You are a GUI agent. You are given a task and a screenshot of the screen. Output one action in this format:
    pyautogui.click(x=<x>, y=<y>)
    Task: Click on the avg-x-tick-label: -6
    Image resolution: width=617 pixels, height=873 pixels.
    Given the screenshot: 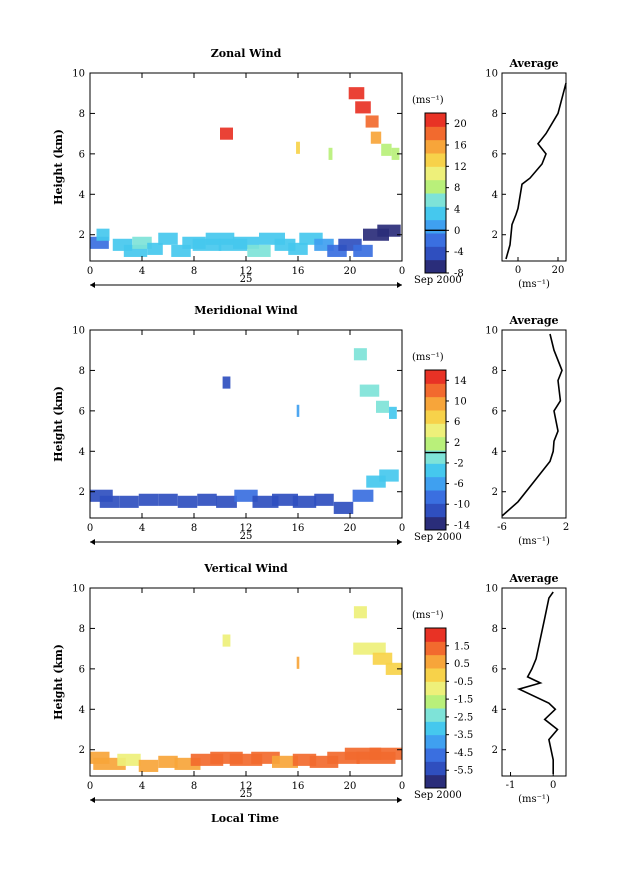 What is the action you would take?
    pyautogui.click(x=502, y=527)
    